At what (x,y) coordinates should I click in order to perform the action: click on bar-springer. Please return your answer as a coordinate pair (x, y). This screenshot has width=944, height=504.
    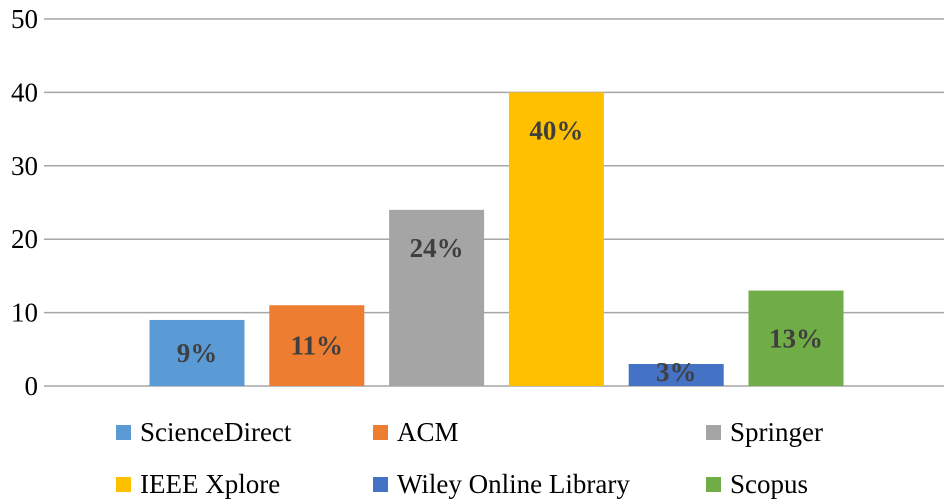
    Looking at the image, I should click on (437, 297).